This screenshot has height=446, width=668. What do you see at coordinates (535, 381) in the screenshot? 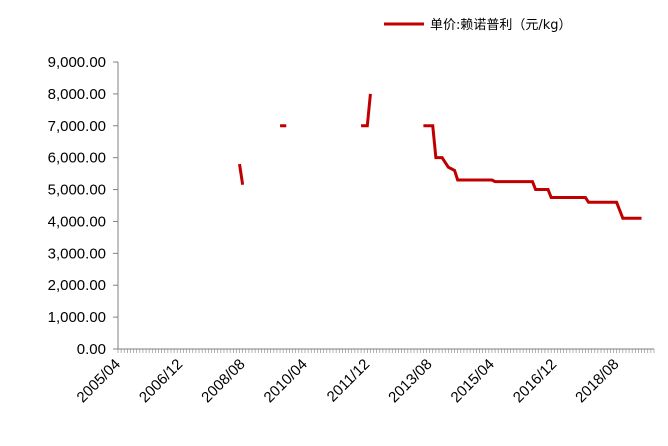
I see `x-tick-label: 2016/12` at bounding box center [535, 381].